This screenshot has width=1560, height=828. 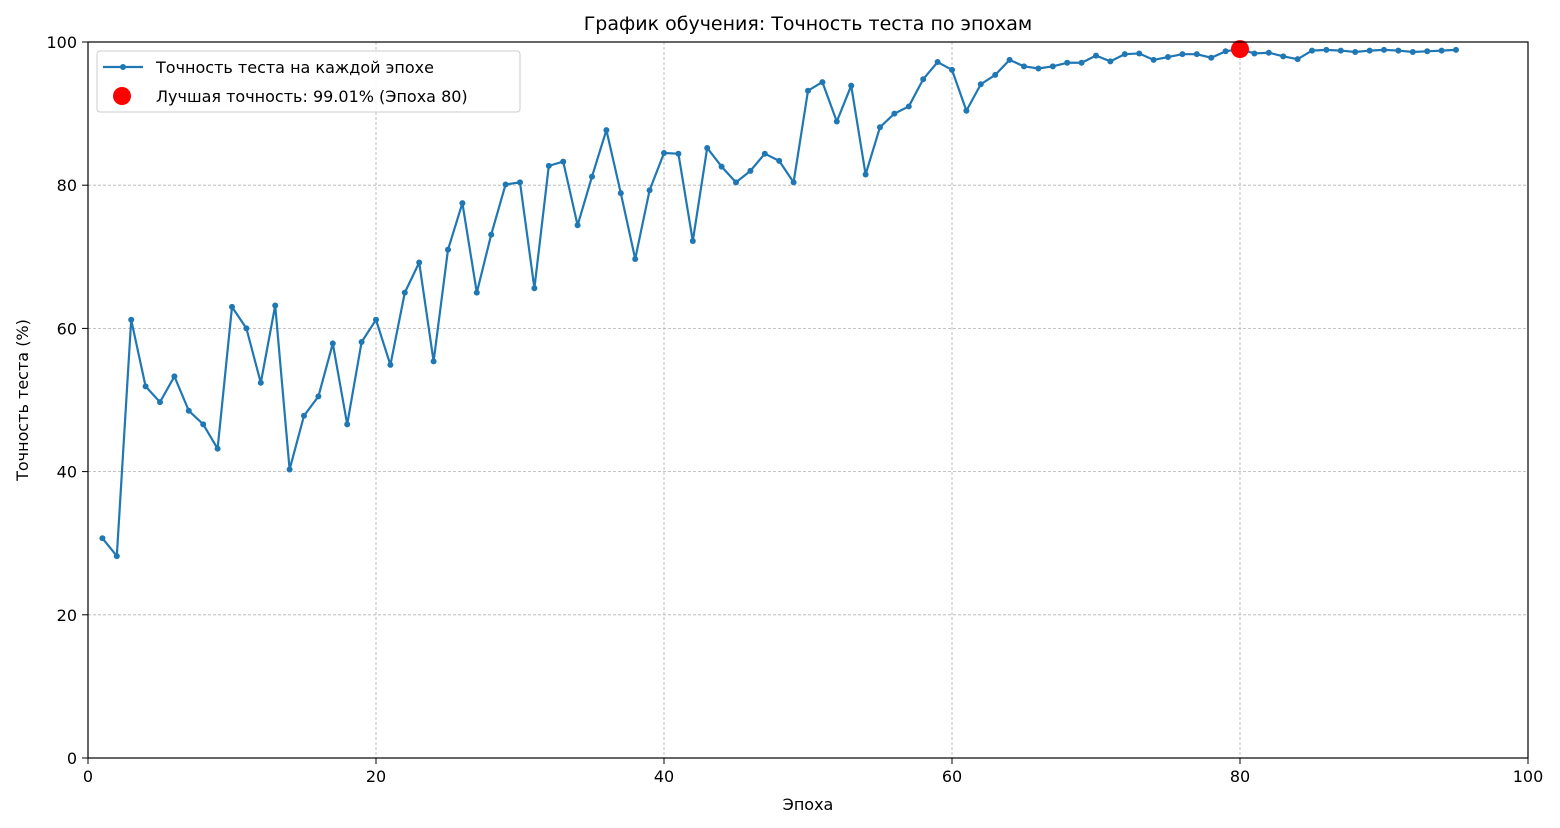 What do you see at coordinates (294, 67) in the screenshot?
I see `legend-label-series: Точность теста на каждой эпохе` at bounding box center [294, 67].